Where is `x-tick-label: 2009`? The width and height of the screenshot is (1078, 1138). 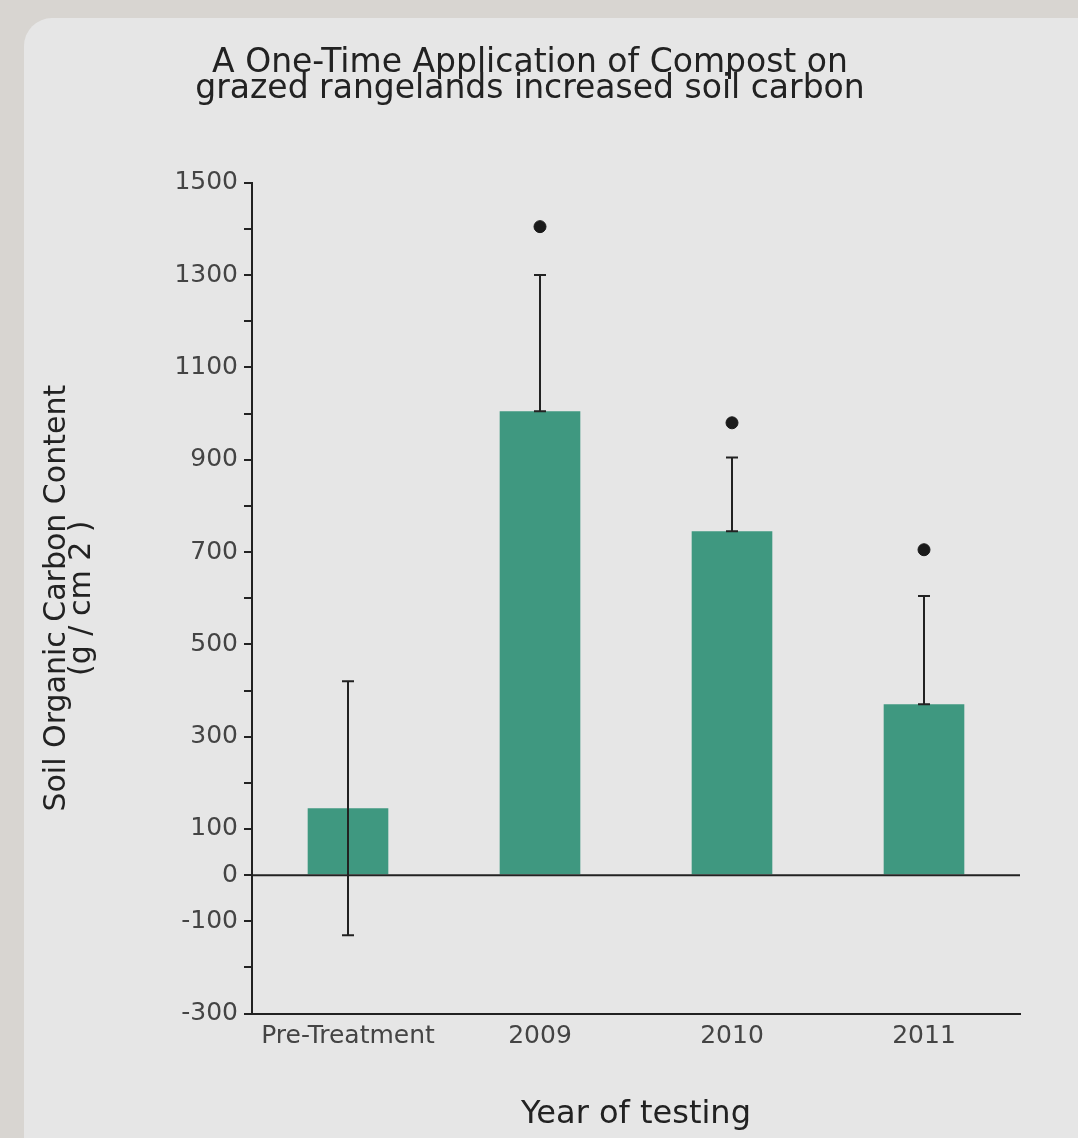
x-tick-label: 2009 is located at coordinates (540, 1035).